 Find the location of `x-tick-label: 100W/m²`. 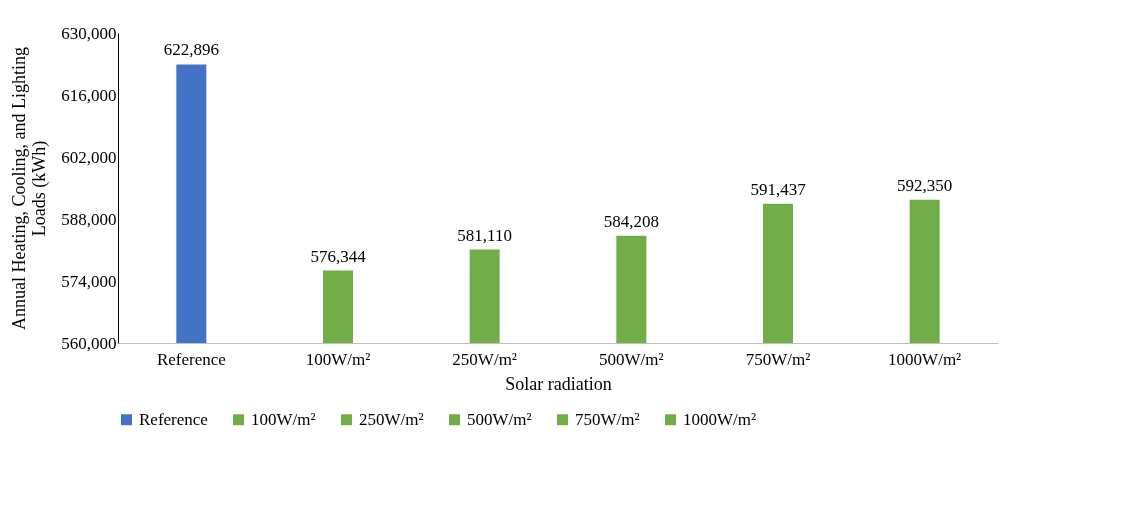

x-tick-label: 100W/m² is located at coordinates (338, 359).